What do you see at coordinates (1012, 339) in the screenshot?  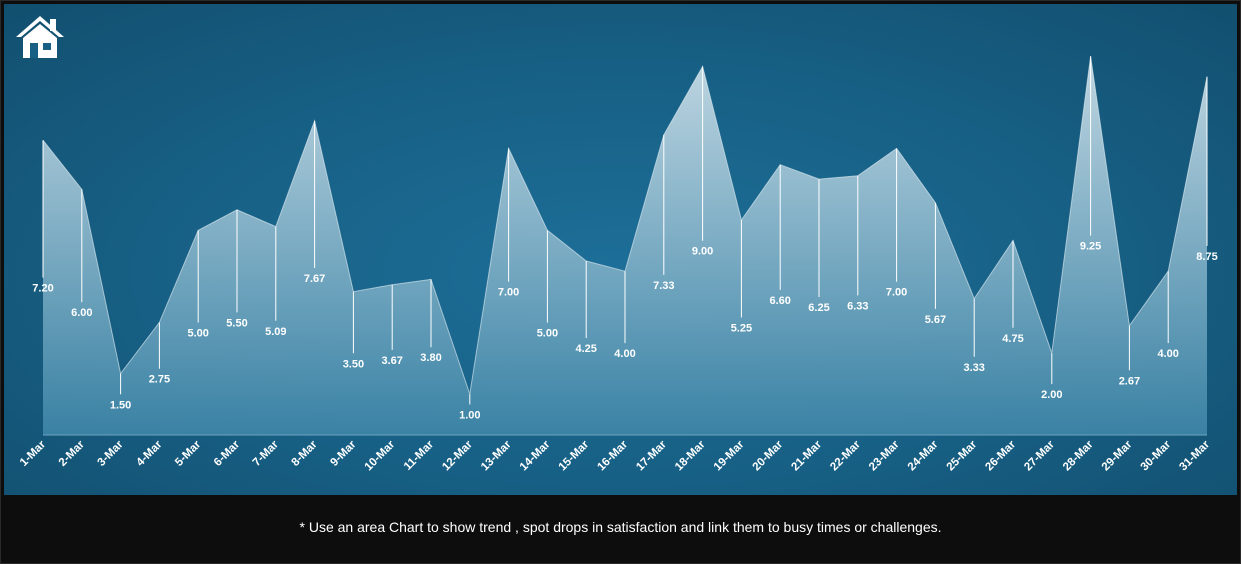 I see `data-label: 4.75` at bounding box center [1012, 339].